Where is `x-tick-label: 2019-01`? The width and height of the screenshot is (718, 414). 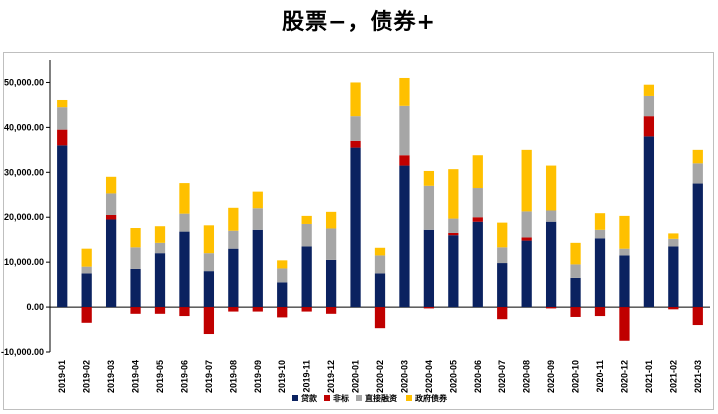
x-tick-label: 2019-01 is located at coordinates (62, 376).